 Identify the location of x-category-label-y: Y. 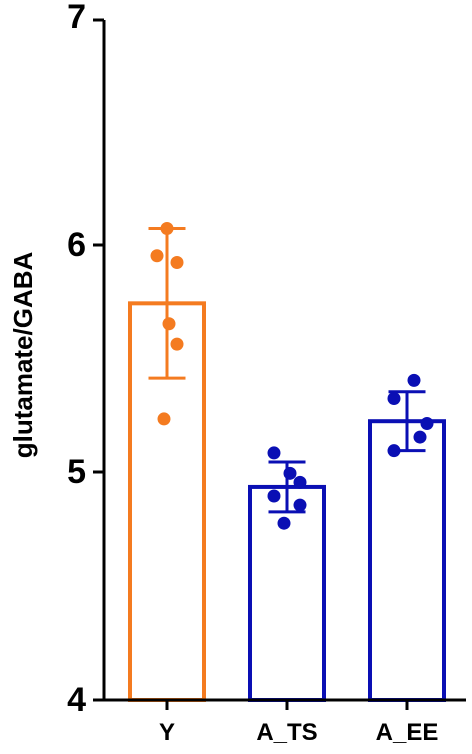
(167, 732).